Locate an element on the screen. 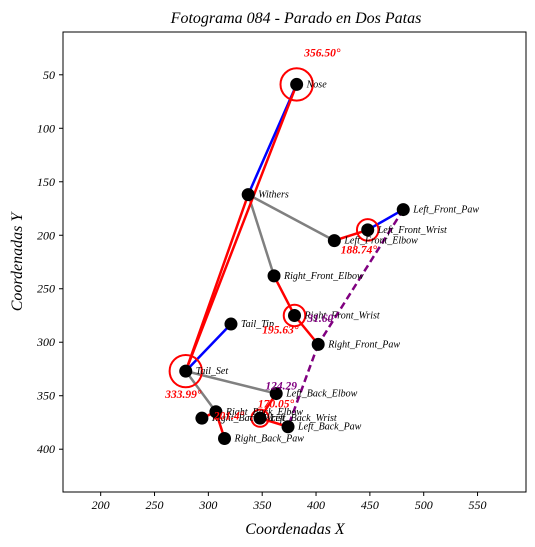  keypoint-label-left-back-paw: Left_Back_Paw is located at coordinates (329, 427).